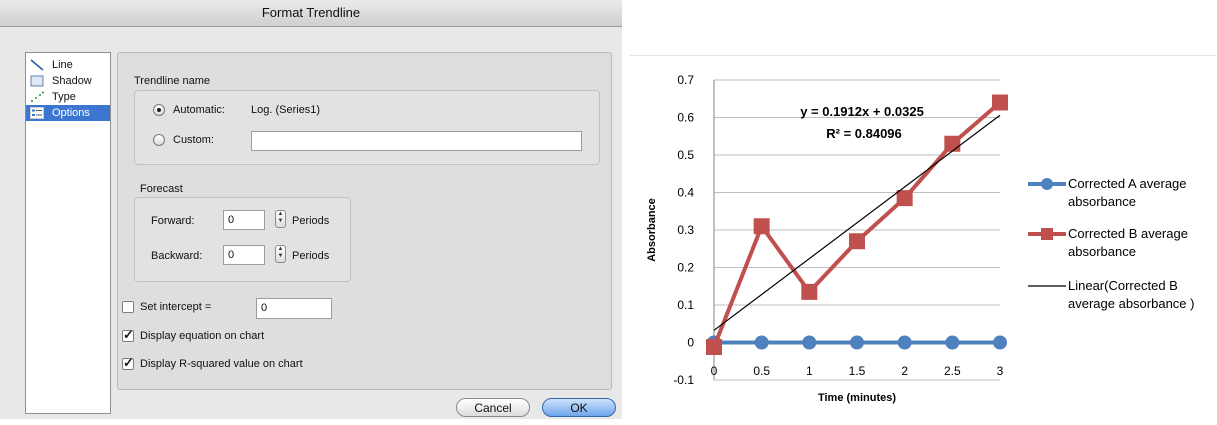 Image resolution: width=1217 pixels, height=425 pixels. I want to click on trendline-equation: y = 0.1912x + 0.0325, so click(862, 111).